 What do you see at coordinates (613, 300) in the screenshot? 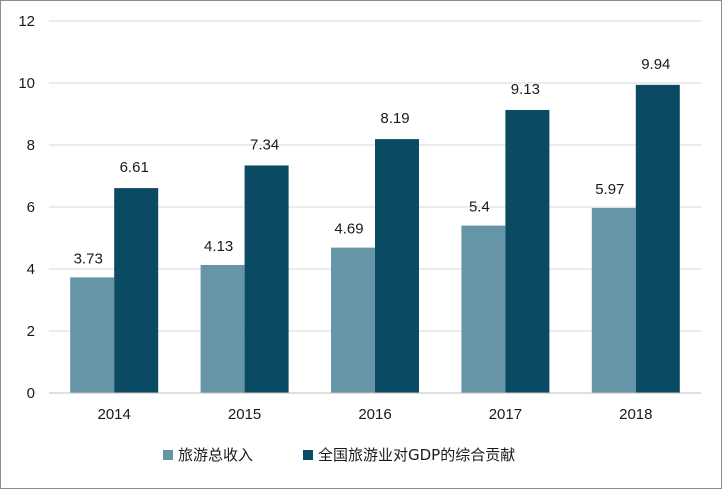
I see `bar-tourism-revenue-2018` at bounding box center [613, 300].